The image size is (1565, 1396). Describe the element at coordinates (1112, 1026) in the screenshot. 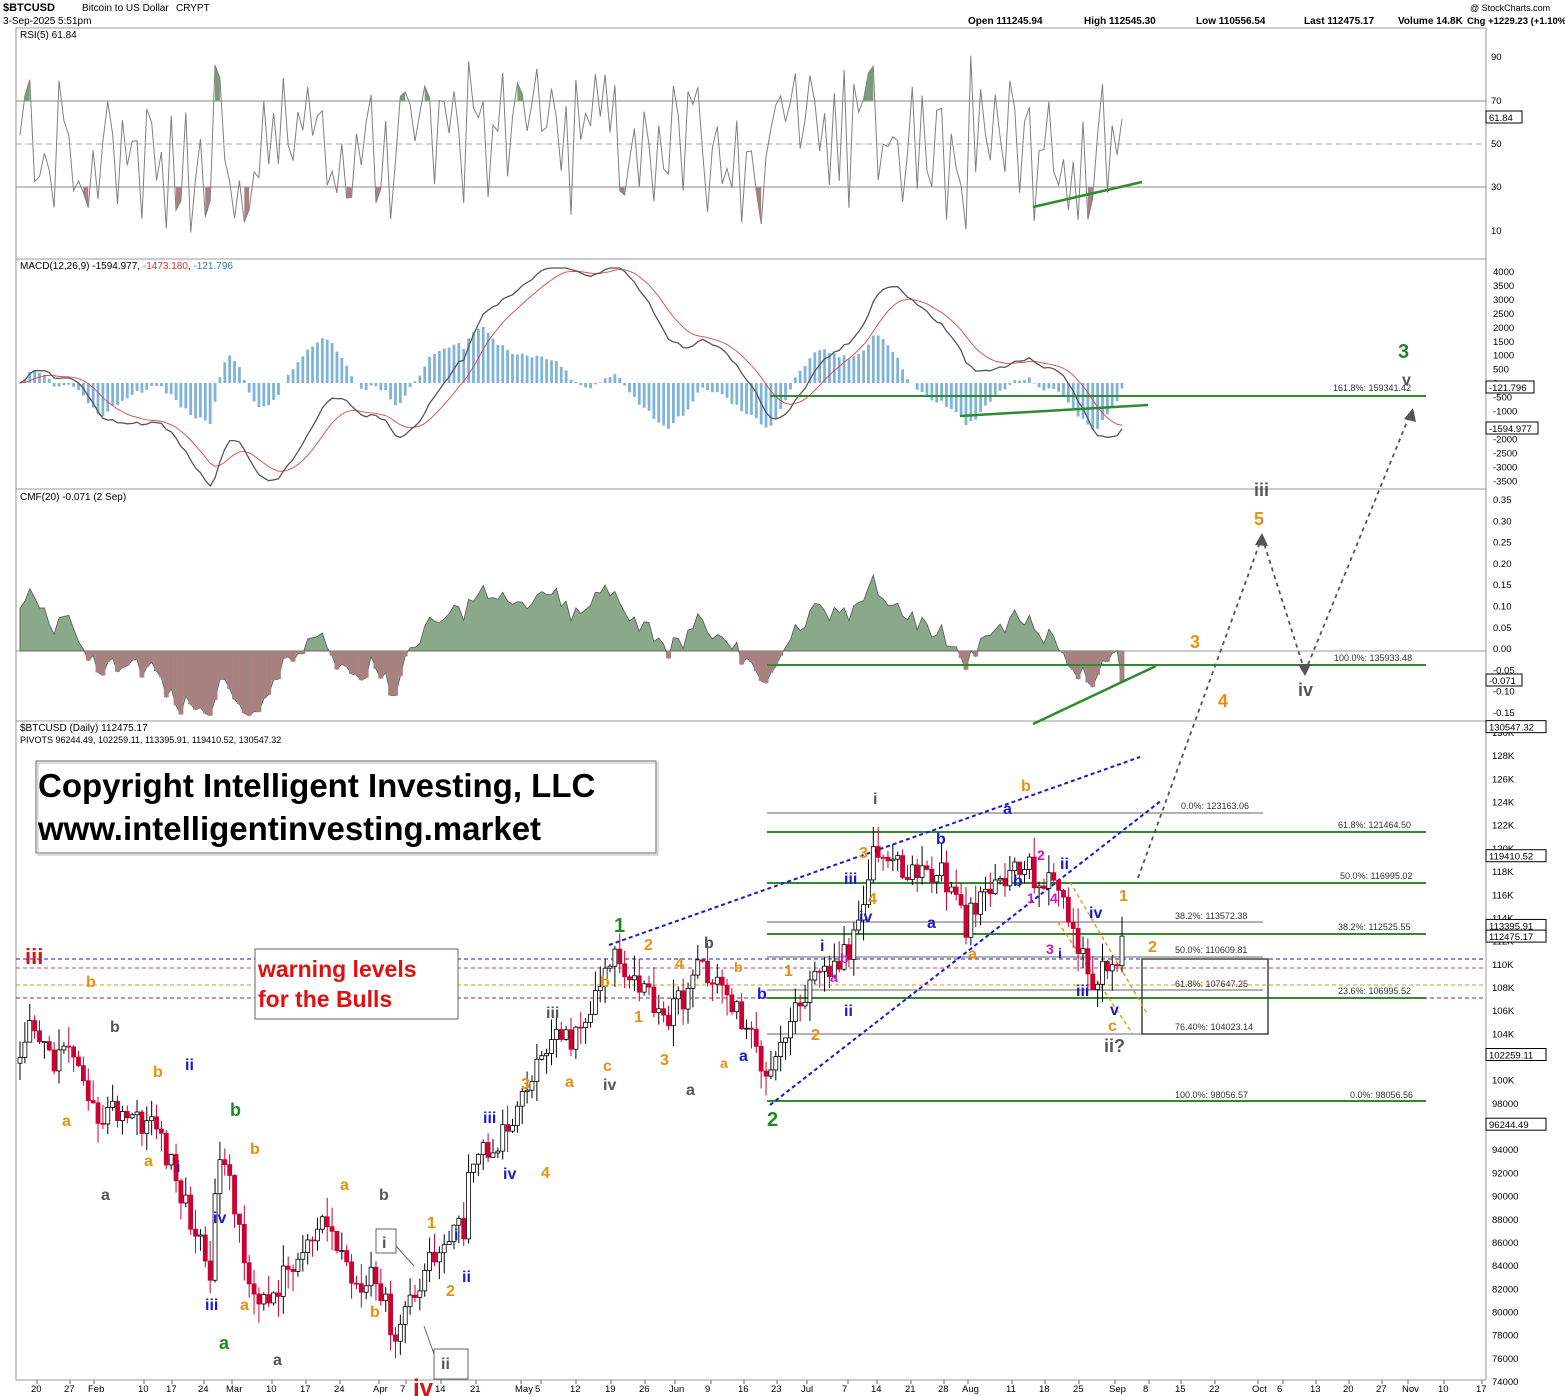

I see `wave-label: c` at that location.